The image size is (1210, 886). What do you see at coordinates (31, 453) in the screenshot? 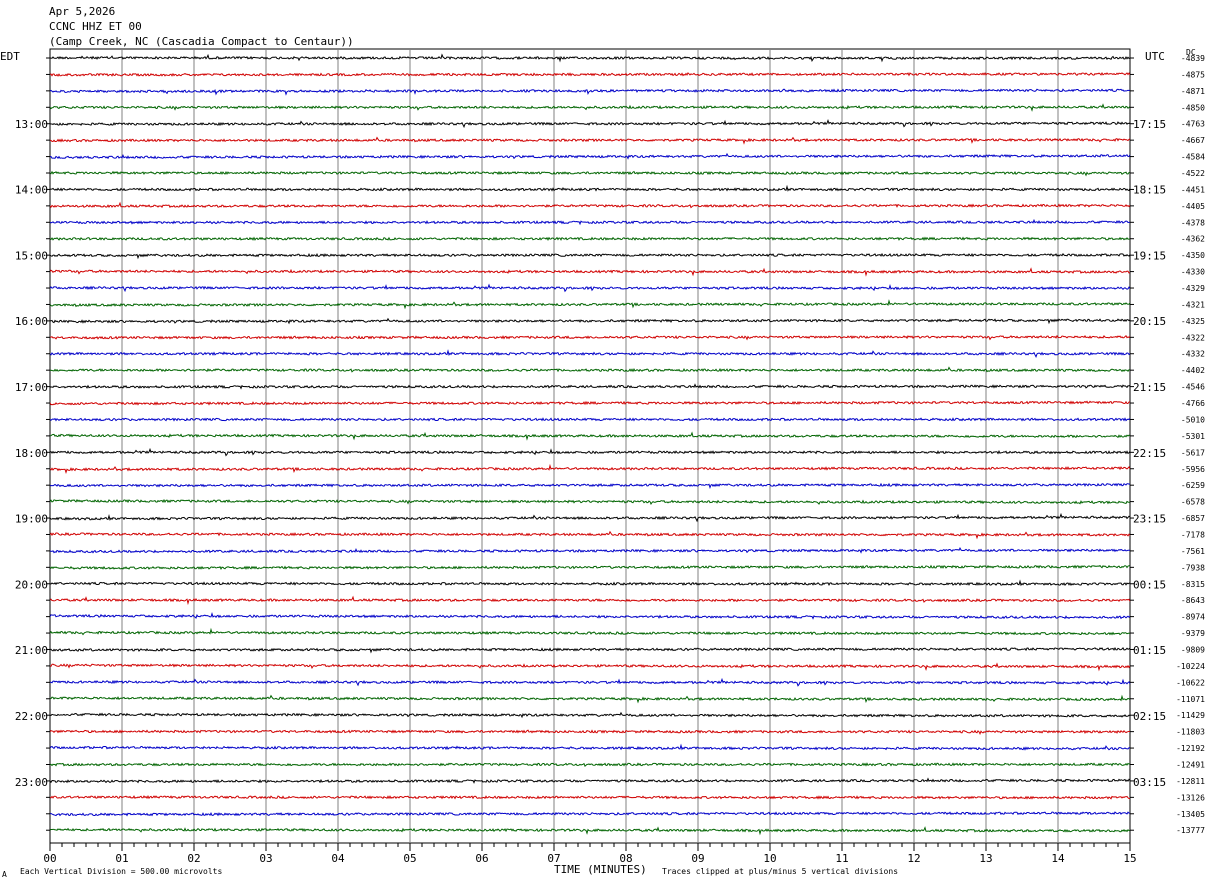
I see `left-time-label-18:00: 18:00` at bounding box center [31, 453].